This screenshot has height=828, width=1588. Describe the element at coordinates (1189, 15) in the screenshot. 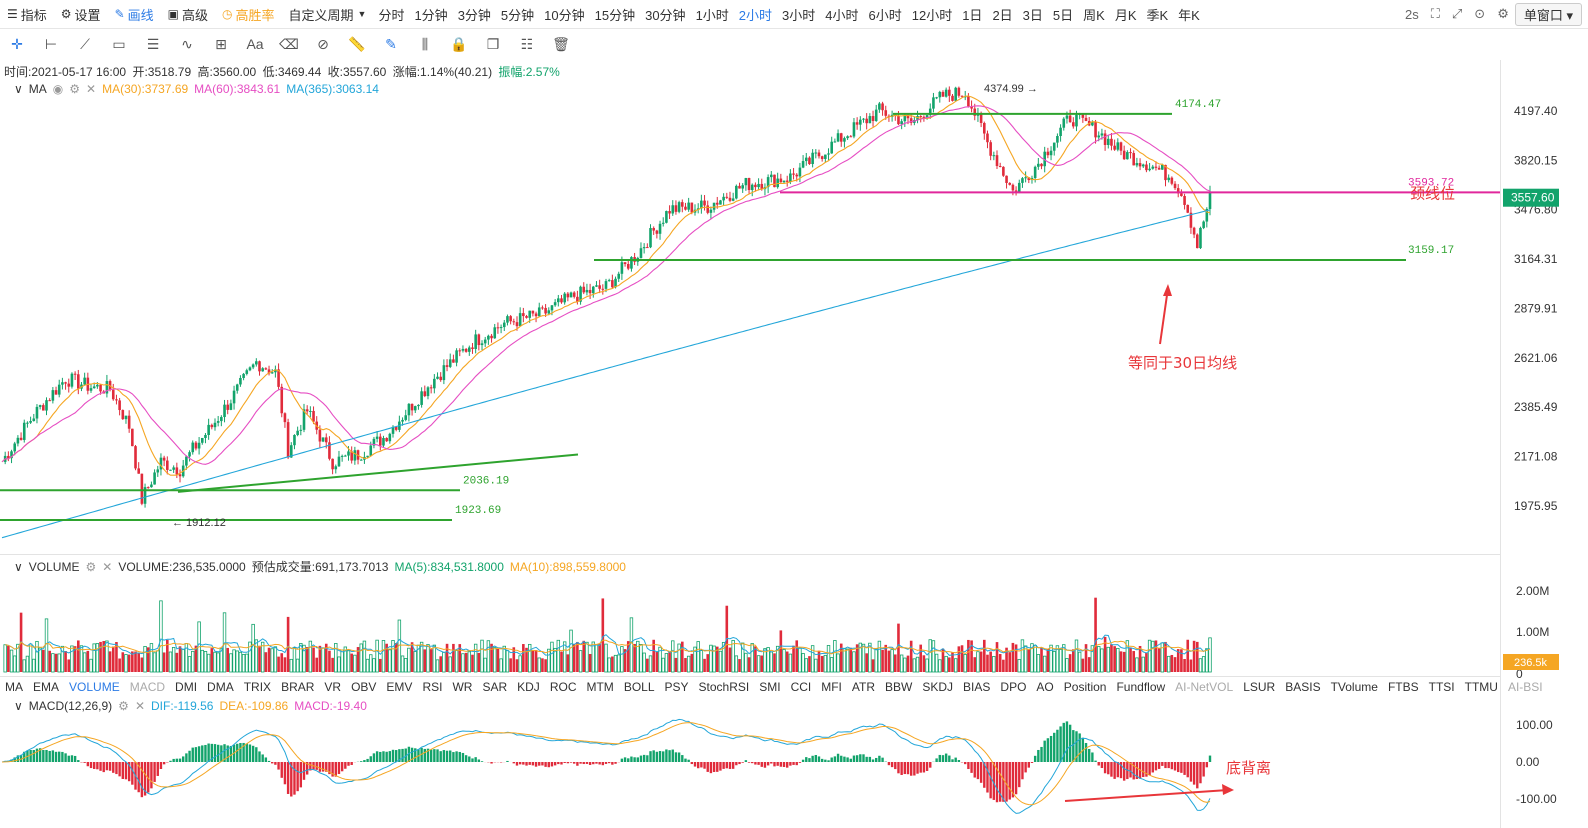

I see `period-20: 年K` at that location.